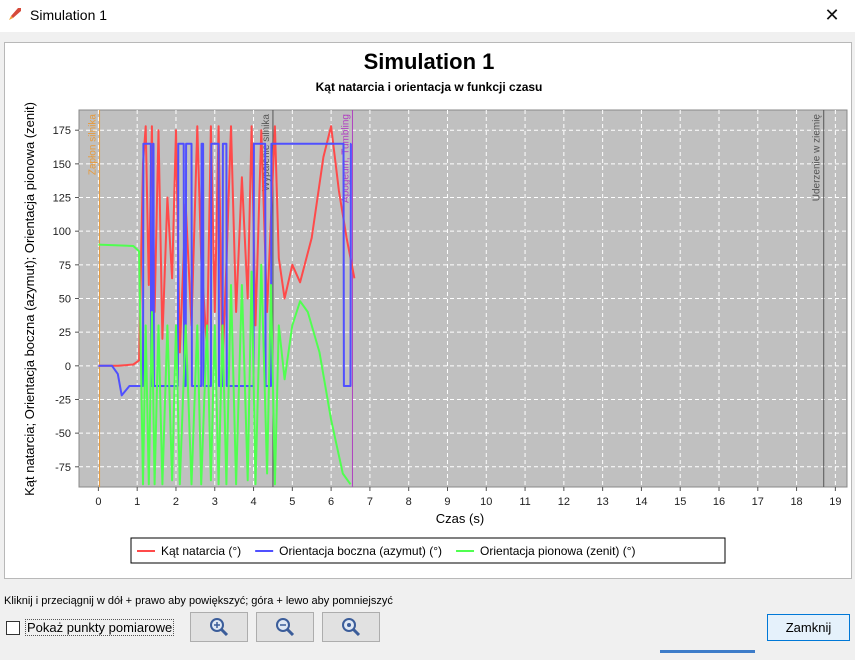  What do you see at coordinates (98, 502) in the screenshot?
I see `x-tick-label: 0` at bounding box center [98, 502].